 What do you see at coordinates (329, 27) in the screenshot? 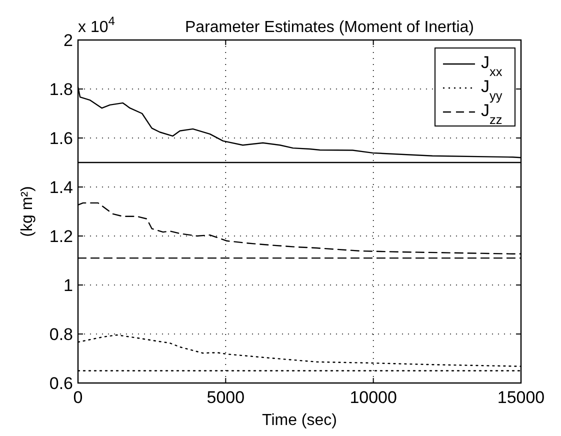
I see `chart-title: Parameter Estimates (Moment of Inertia)` at bounding box center [329, 27].